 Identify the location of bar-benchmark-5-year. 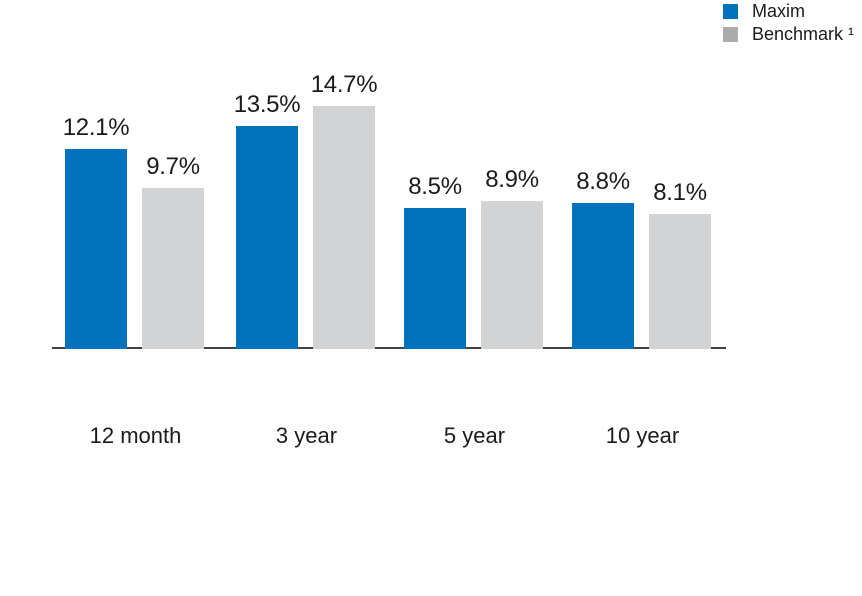
(512, 275).